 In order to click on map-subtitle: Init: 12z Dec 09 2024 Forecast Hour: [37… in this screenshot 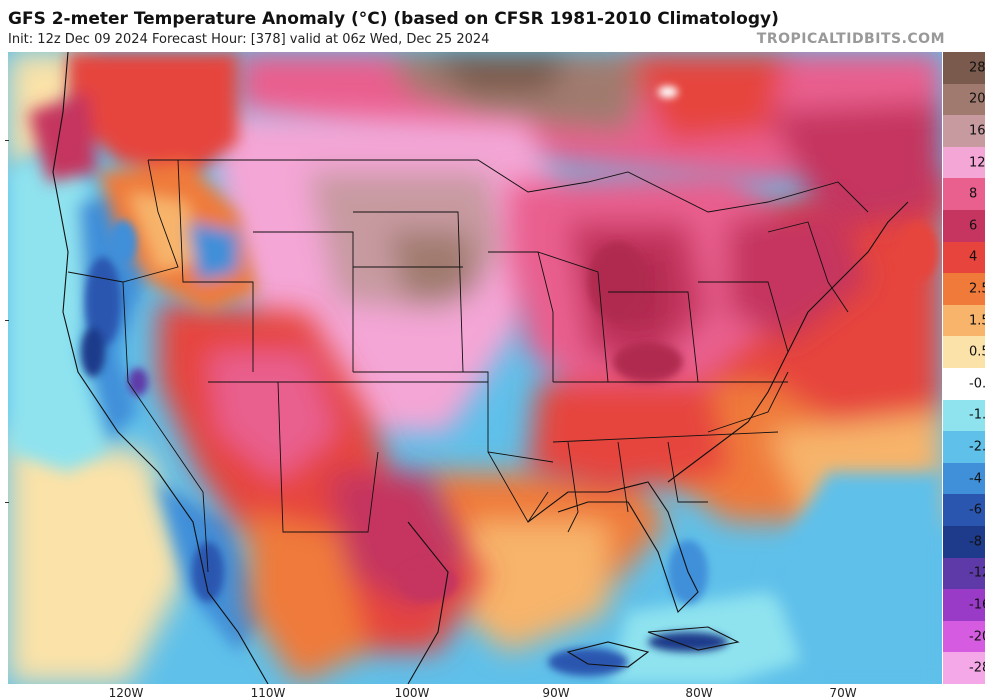, I will do `click(249, 39)`.